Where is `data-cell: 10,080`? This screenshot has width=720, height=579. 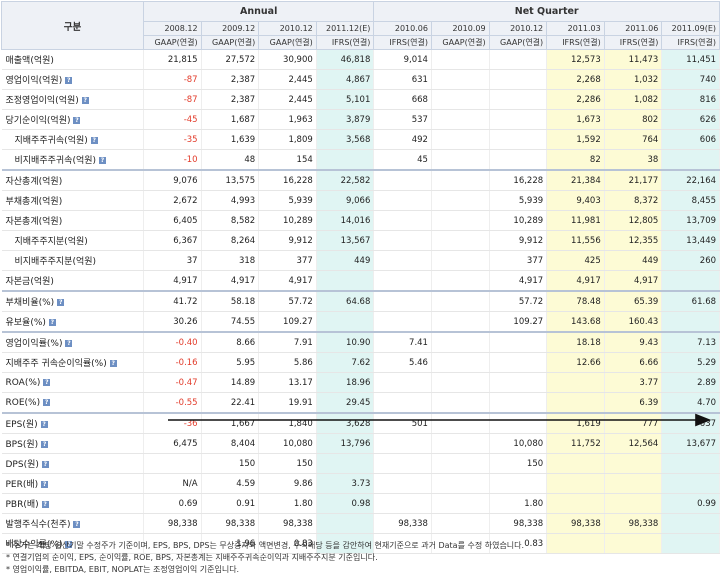
data-cell: 10,080 is located at coordinates (518, 443).